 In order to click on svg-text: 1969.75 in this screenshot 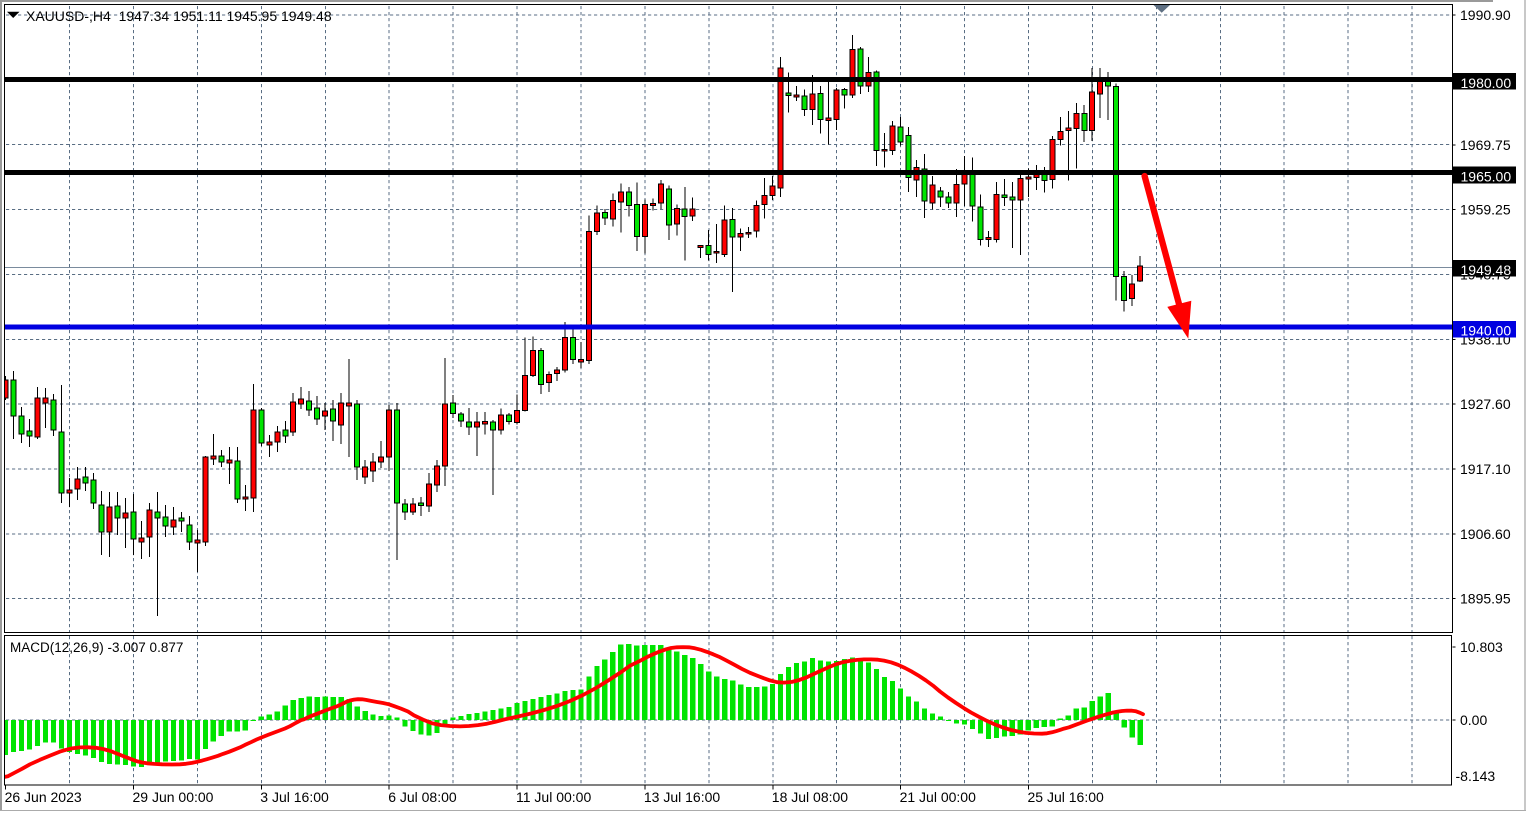, I will do `click(1485, 145)`.